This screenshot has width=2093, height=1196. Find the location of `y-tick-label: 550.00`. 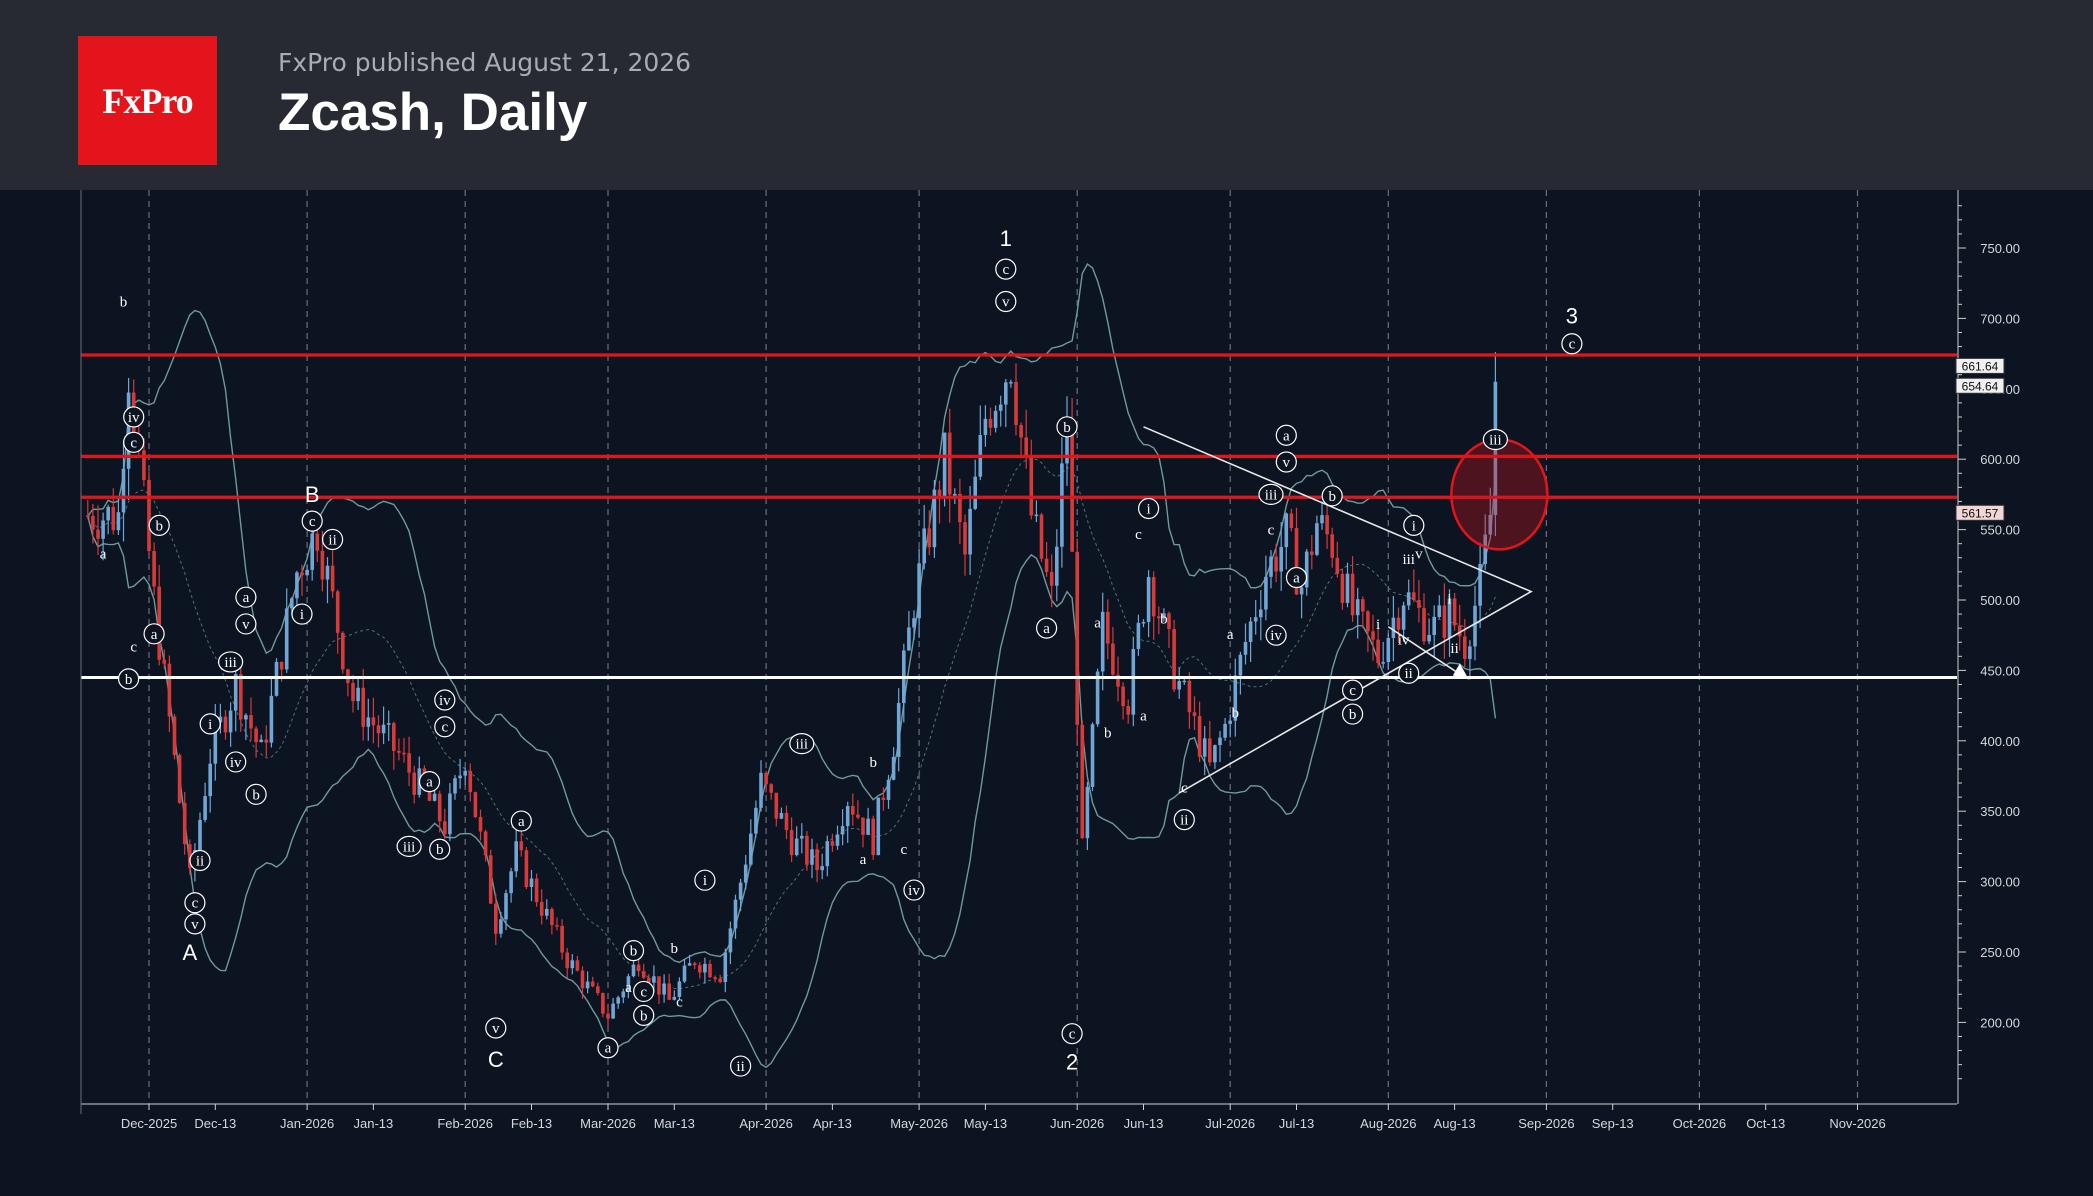

y-tick-label: 550.00 is located at coordinates (2000, 530).